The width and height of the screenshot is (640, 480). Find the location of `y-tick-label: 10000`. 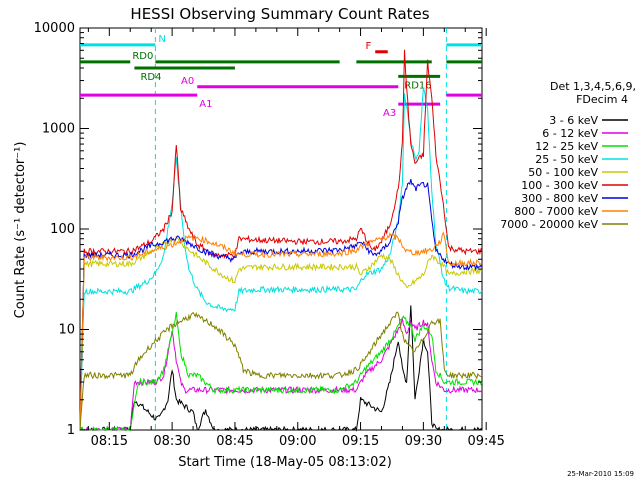

y-tick-label: 10000 is located at coordinates (54, 28).